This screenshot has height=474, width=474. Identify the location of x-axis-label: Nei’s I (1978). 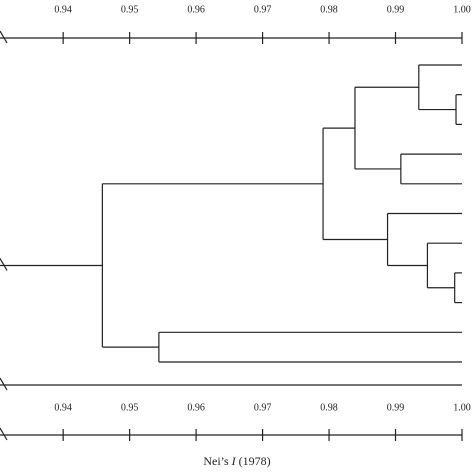
(236, 461).